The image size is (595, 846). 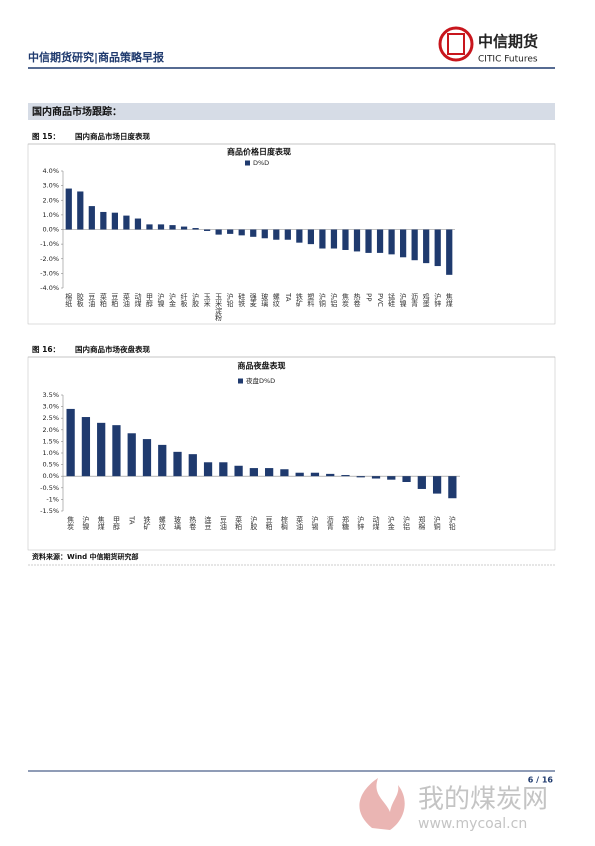 What do you see at coordinates (219, 307) in the screenshot?
I see `x-tick-label: 玉米淀粉` at bounding box center [219, 307].